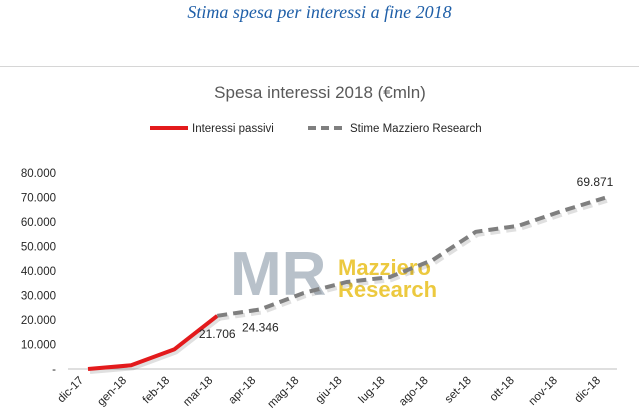 The height and width of the screenshot is (418, 639). Describe the element at coordinates (329, 390) in the screenshot. I see `x-tick-label: giu-18` at that location.